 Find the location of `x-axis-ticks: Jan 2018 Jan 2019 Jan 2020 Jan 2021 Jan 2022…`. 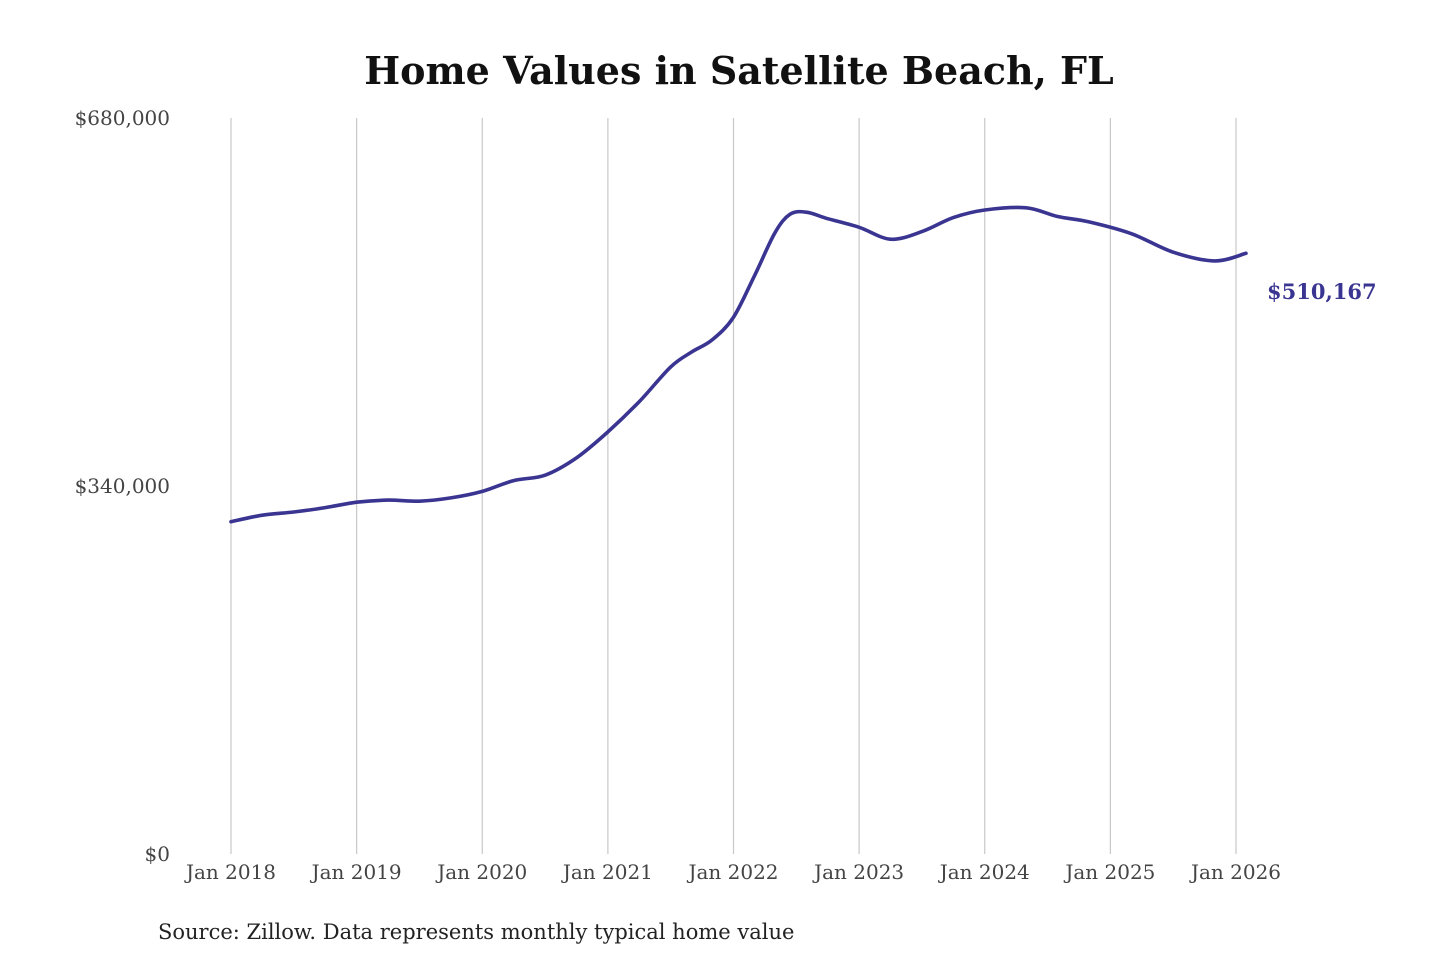

x-axis-ticks: Jan 2018 Jan 2019 Jan 2020 Jan 2021 Jan 2022… is located at coordinates (732, 872).